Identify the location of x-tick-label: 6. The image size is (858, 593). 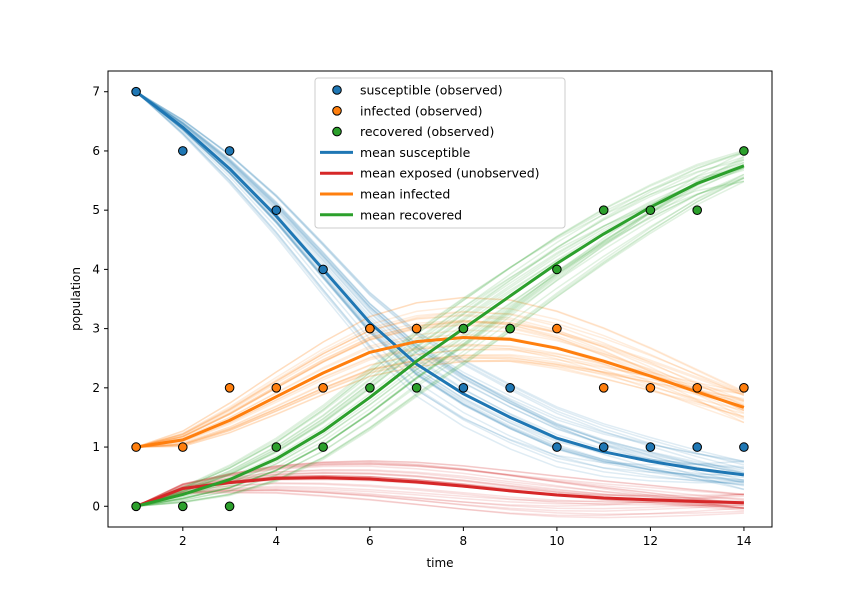
(370, 541).